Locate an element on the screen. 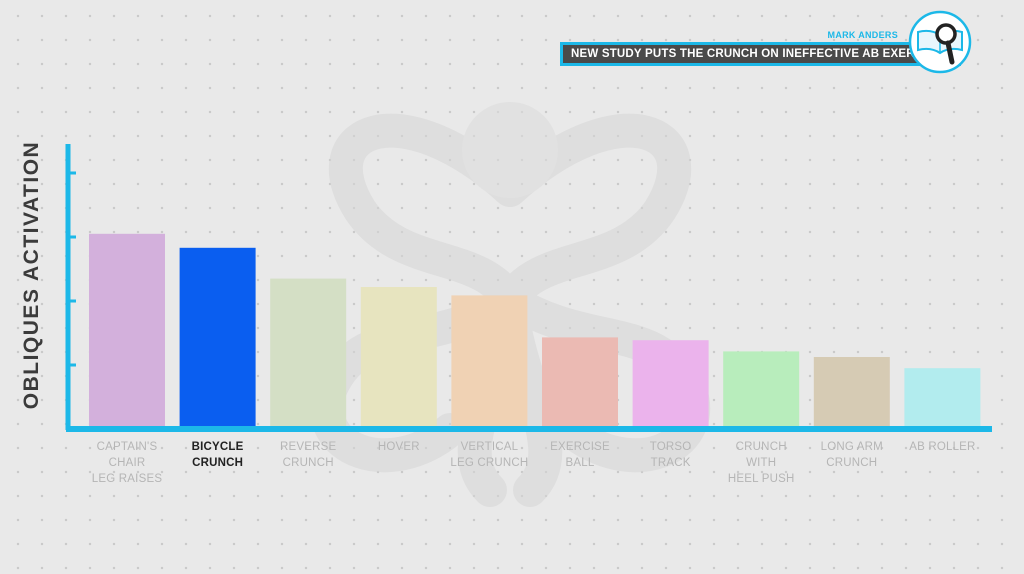 The width and height of the screenshot is (1024, 574). x-tick-label-line: CHAIR is located at coordinates (127, 463).